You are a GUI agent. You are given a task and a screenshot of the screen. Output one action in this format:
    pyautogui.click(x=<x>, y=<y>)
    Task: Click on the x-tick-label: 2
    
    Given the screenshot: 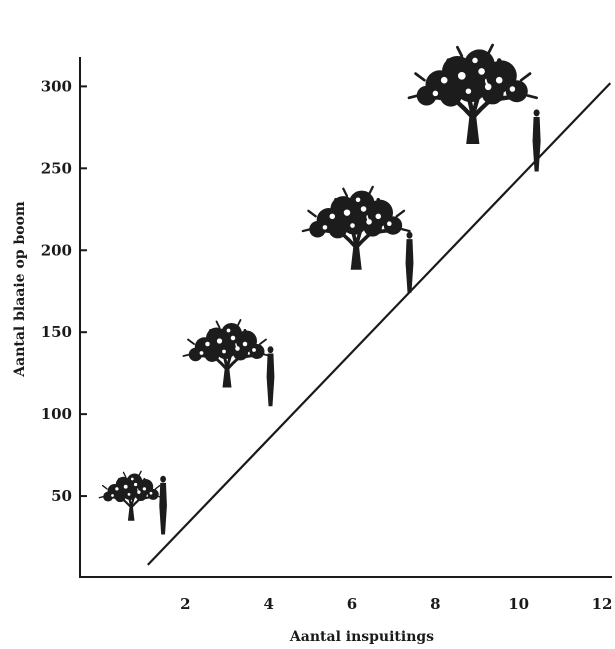 What is the action you would take?
    pyautogui.click(x=185, y=604)
    